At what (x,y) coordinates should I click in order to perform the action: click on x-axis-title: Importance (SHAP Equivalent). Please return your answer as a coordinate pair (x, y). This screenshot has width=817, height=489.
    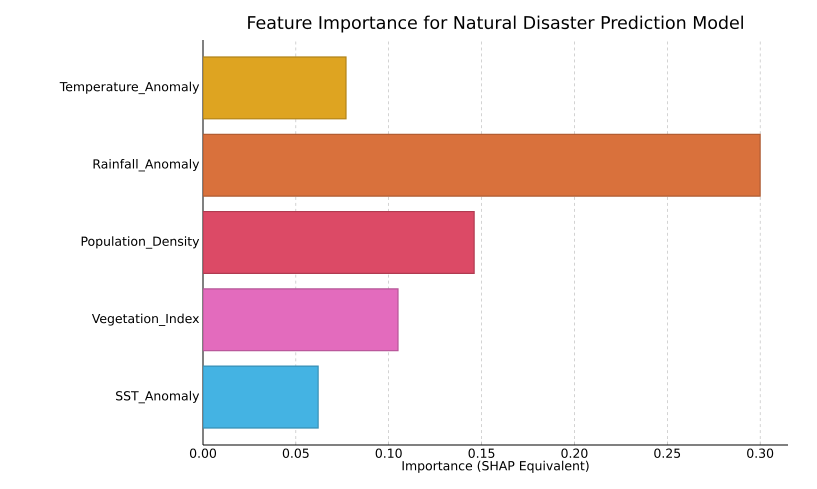
    Looking at the image, I should click on (495, 466).